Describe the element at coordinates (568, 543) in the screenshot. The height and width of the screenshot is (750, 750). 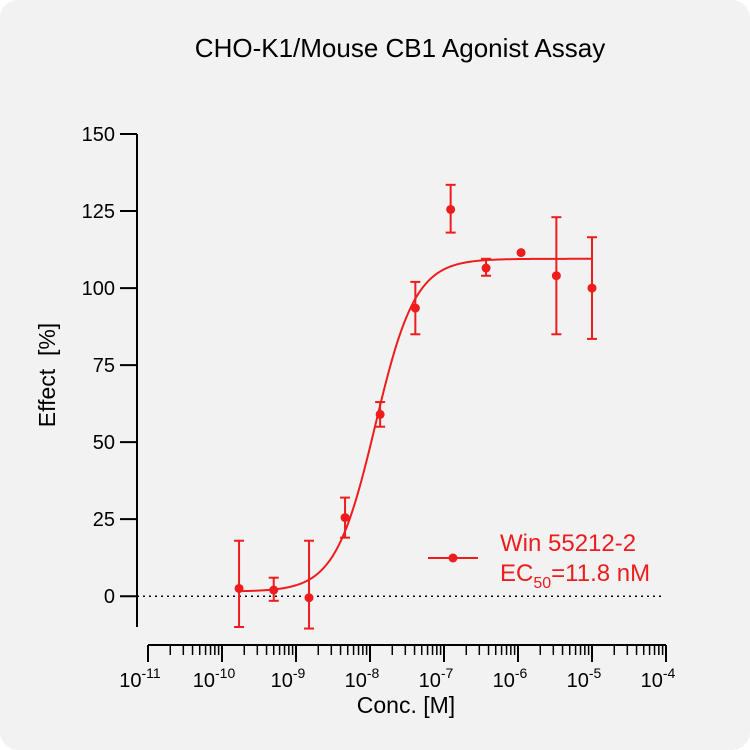
I see `legend-series-label: Win 55212-2` at that location.